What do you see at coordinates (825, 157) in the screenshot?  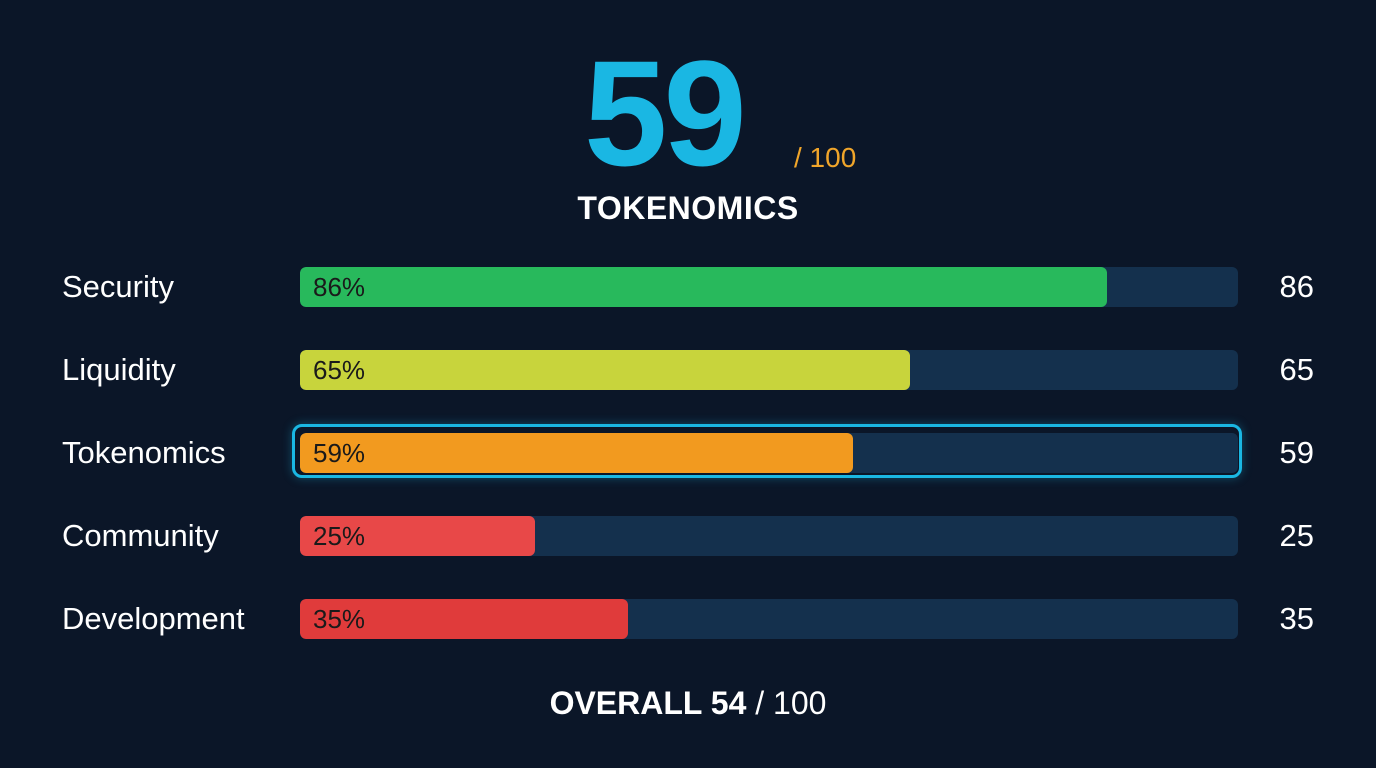 I see `hero-score-max: / 100` at bounding box center [825, 157].